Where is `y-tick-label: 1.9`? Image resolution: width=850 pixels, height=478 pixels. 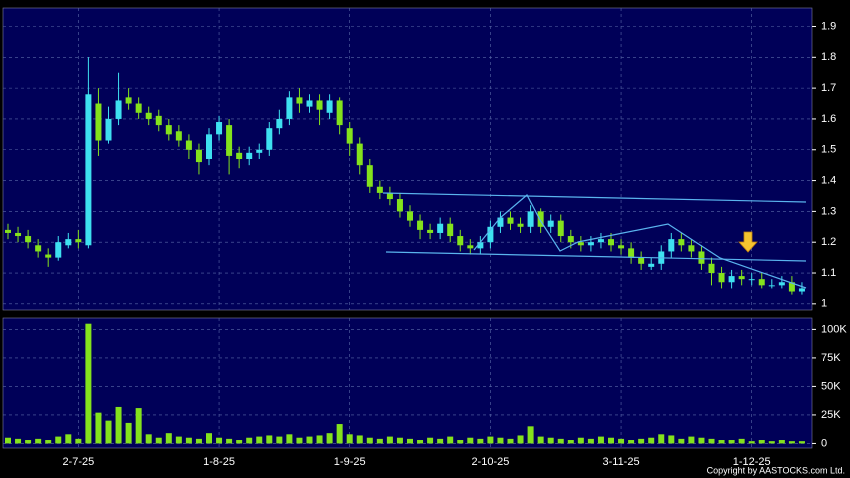 y-tick-label: 1.9 is located at coordinates (828, 26).